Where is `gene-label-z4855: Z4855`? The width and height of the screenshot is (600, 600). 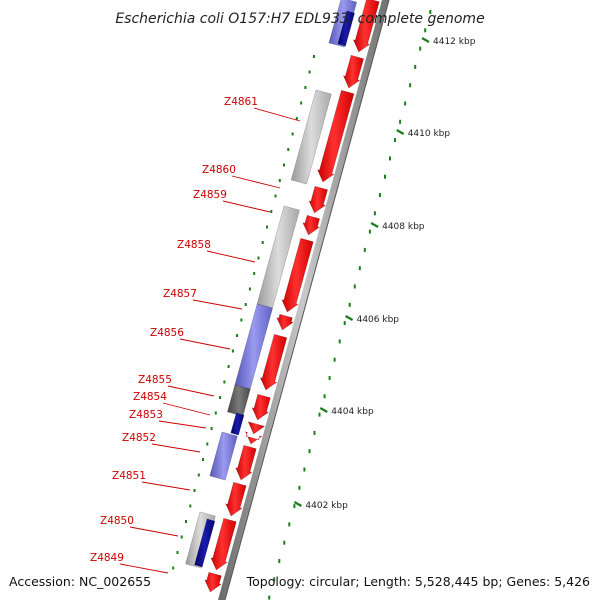
gene-label-z4855: Z4855 is located at coordinates (155, 380).